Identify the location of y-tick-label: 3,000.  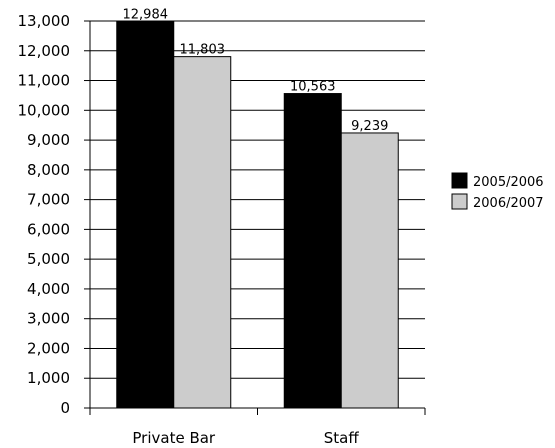
(48, 319).